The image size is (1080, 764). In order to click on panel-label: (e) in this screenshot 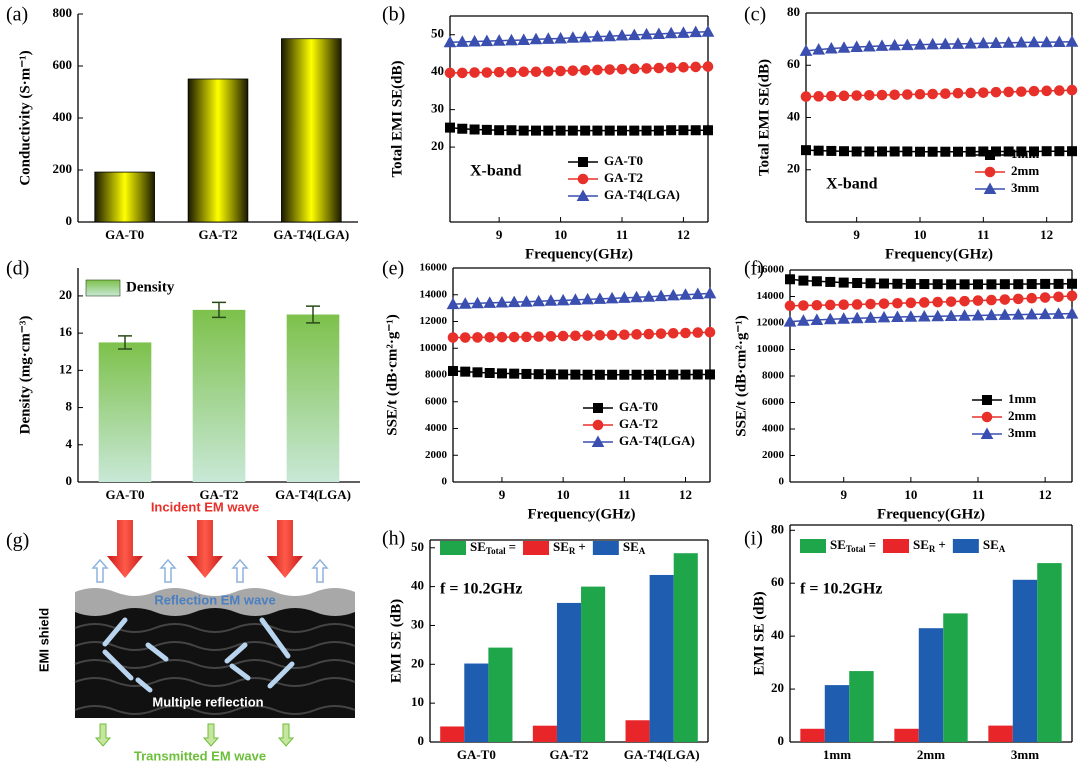, I will do `click(393, 269)`.